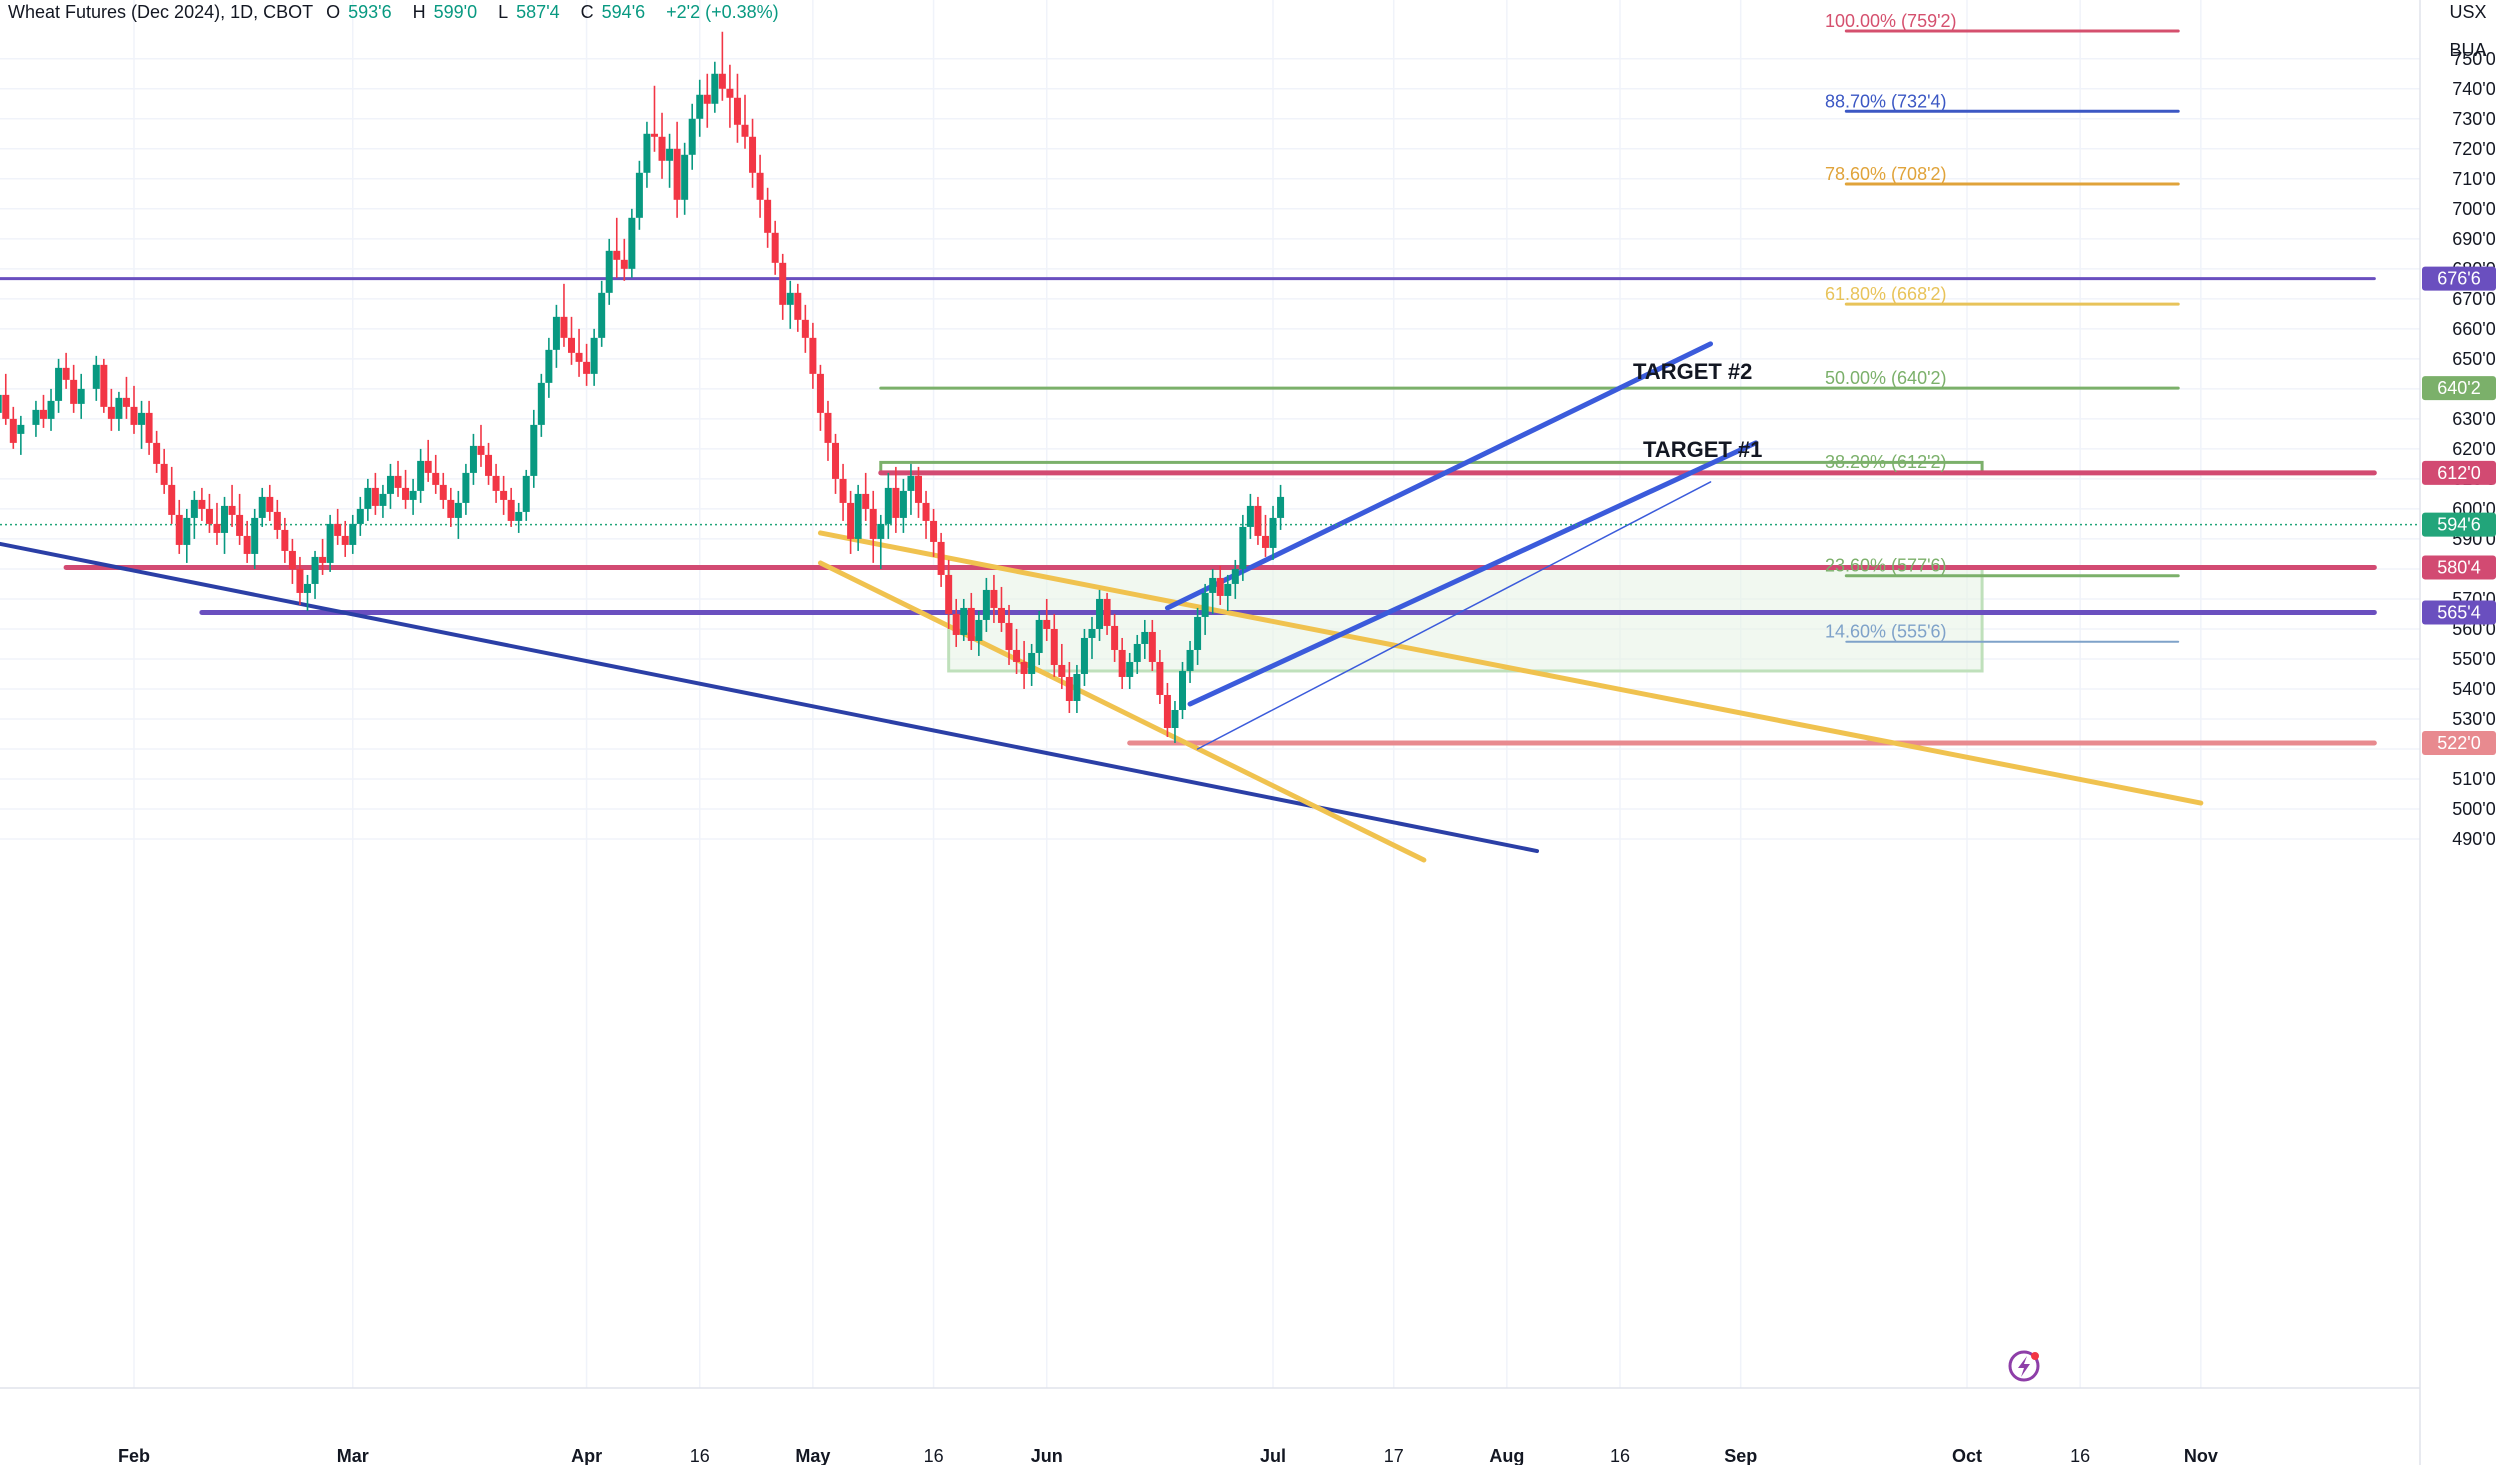  I want to click on annotations: TARGET #2 TARGET #1, so click(1697, 410).